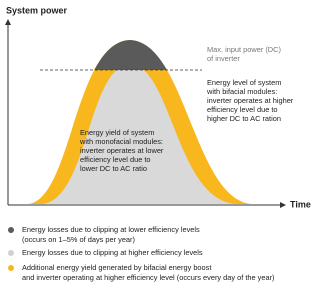 The width and height of the screenshot is (336, 295). I want to click on bifacial-text: higher DC to AC ration, so click(244, 118).